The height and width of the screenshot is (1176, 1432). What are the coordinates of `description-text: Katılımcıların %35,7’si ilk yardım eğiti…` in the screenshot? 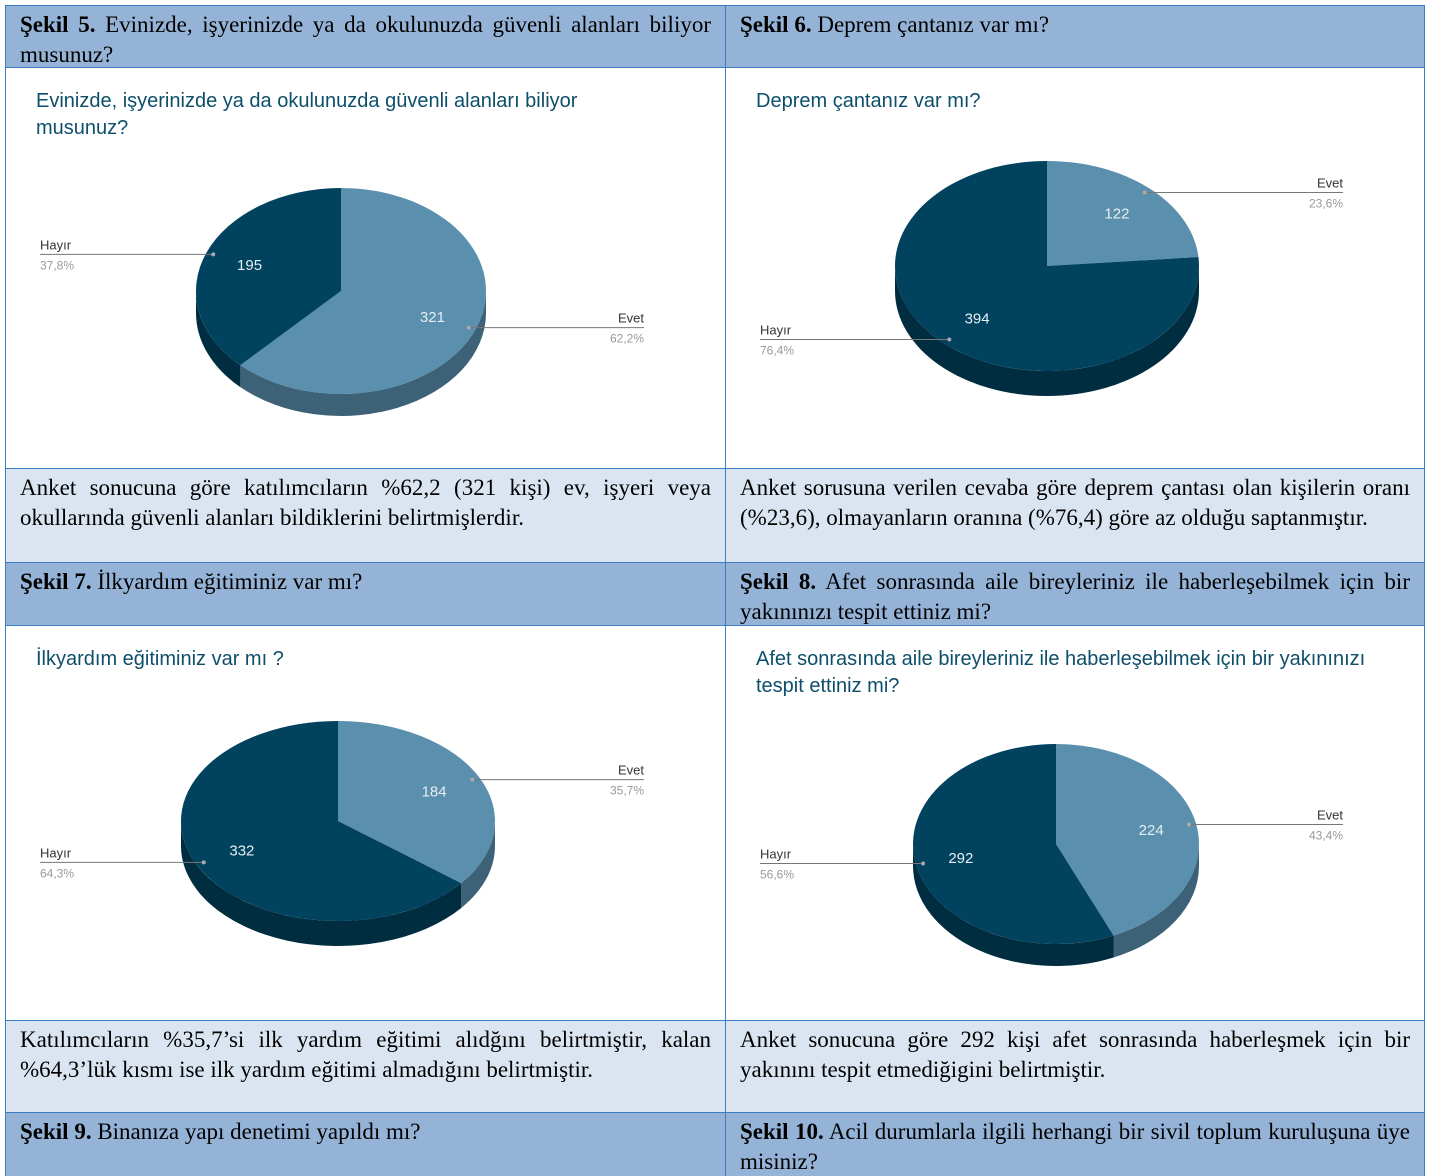 It's located at (365, 1054).